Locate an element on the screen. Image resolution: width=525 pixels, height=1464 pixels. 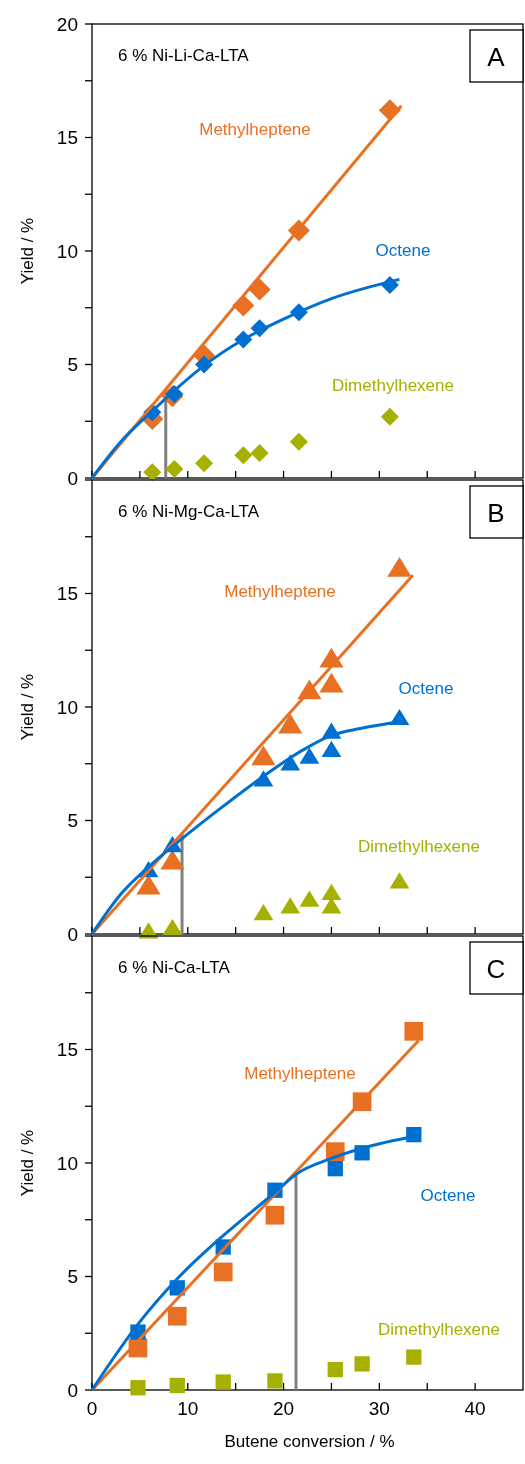
text: 6 % Ni-Li-Ca-LTA is located at coordinates (184, 55).